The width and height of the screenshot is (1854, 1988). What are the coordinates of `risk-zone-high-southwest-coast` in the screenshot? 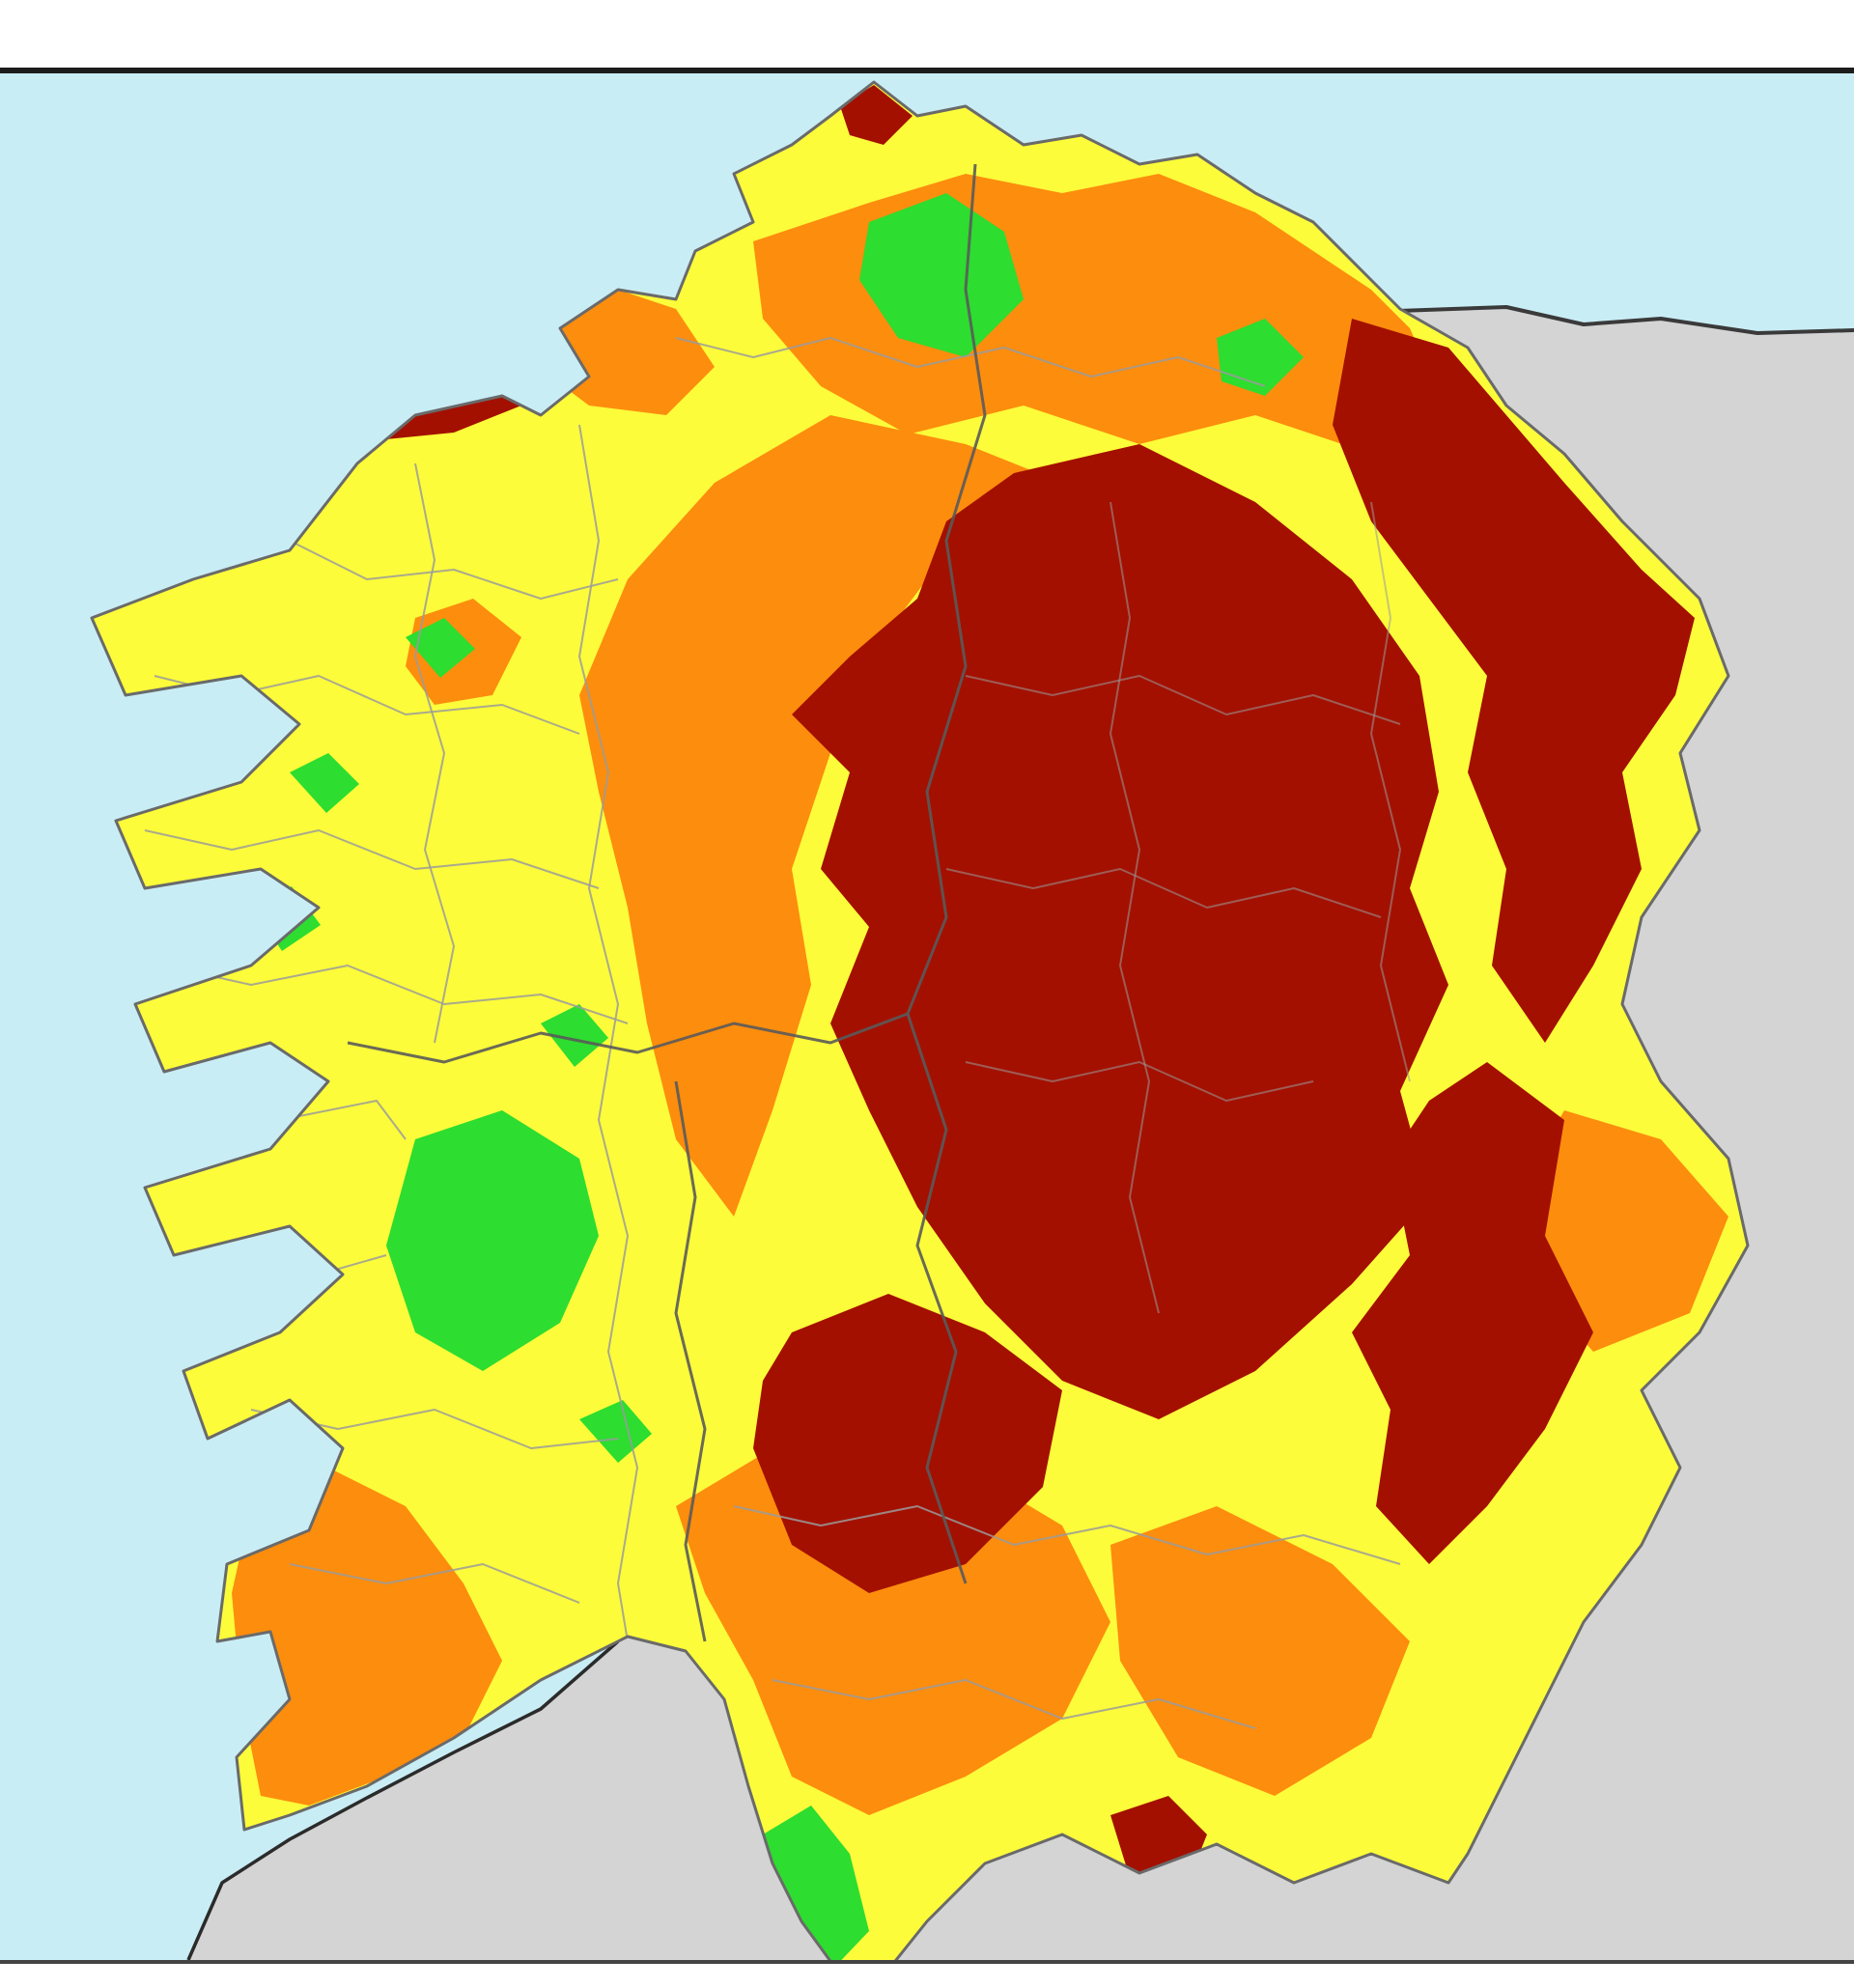 It's located at (367, 1637).